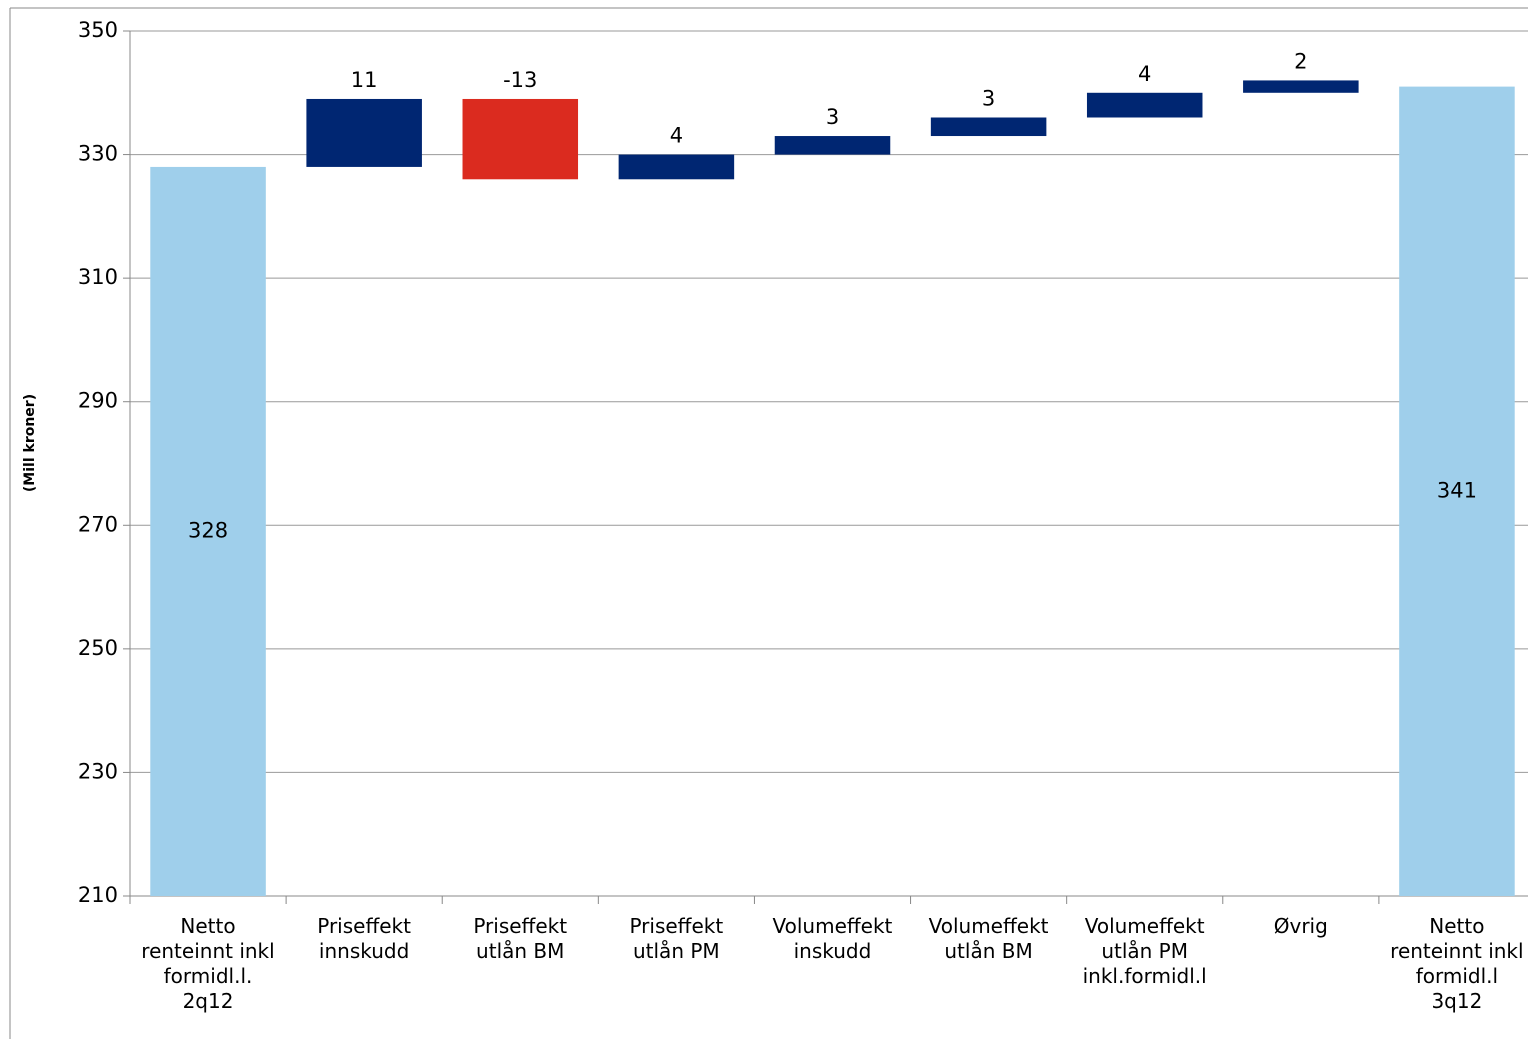  Describe the element at coordinates (208, 963) in the screenshot. I see `x-tick-label: Netto renteinnt inkl formidl.l. 2q12` at that location.